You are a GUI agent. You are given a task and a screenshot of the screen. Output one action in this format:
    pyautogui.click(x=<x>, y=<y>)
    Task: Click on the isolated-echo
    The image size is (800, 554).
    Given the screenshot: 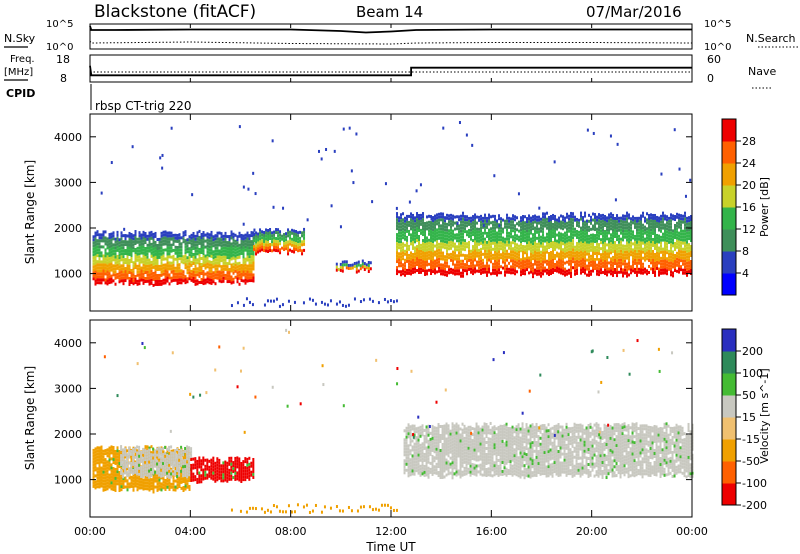 What is the action you would take?
    pyautogui.click(x=343, y=129)
    